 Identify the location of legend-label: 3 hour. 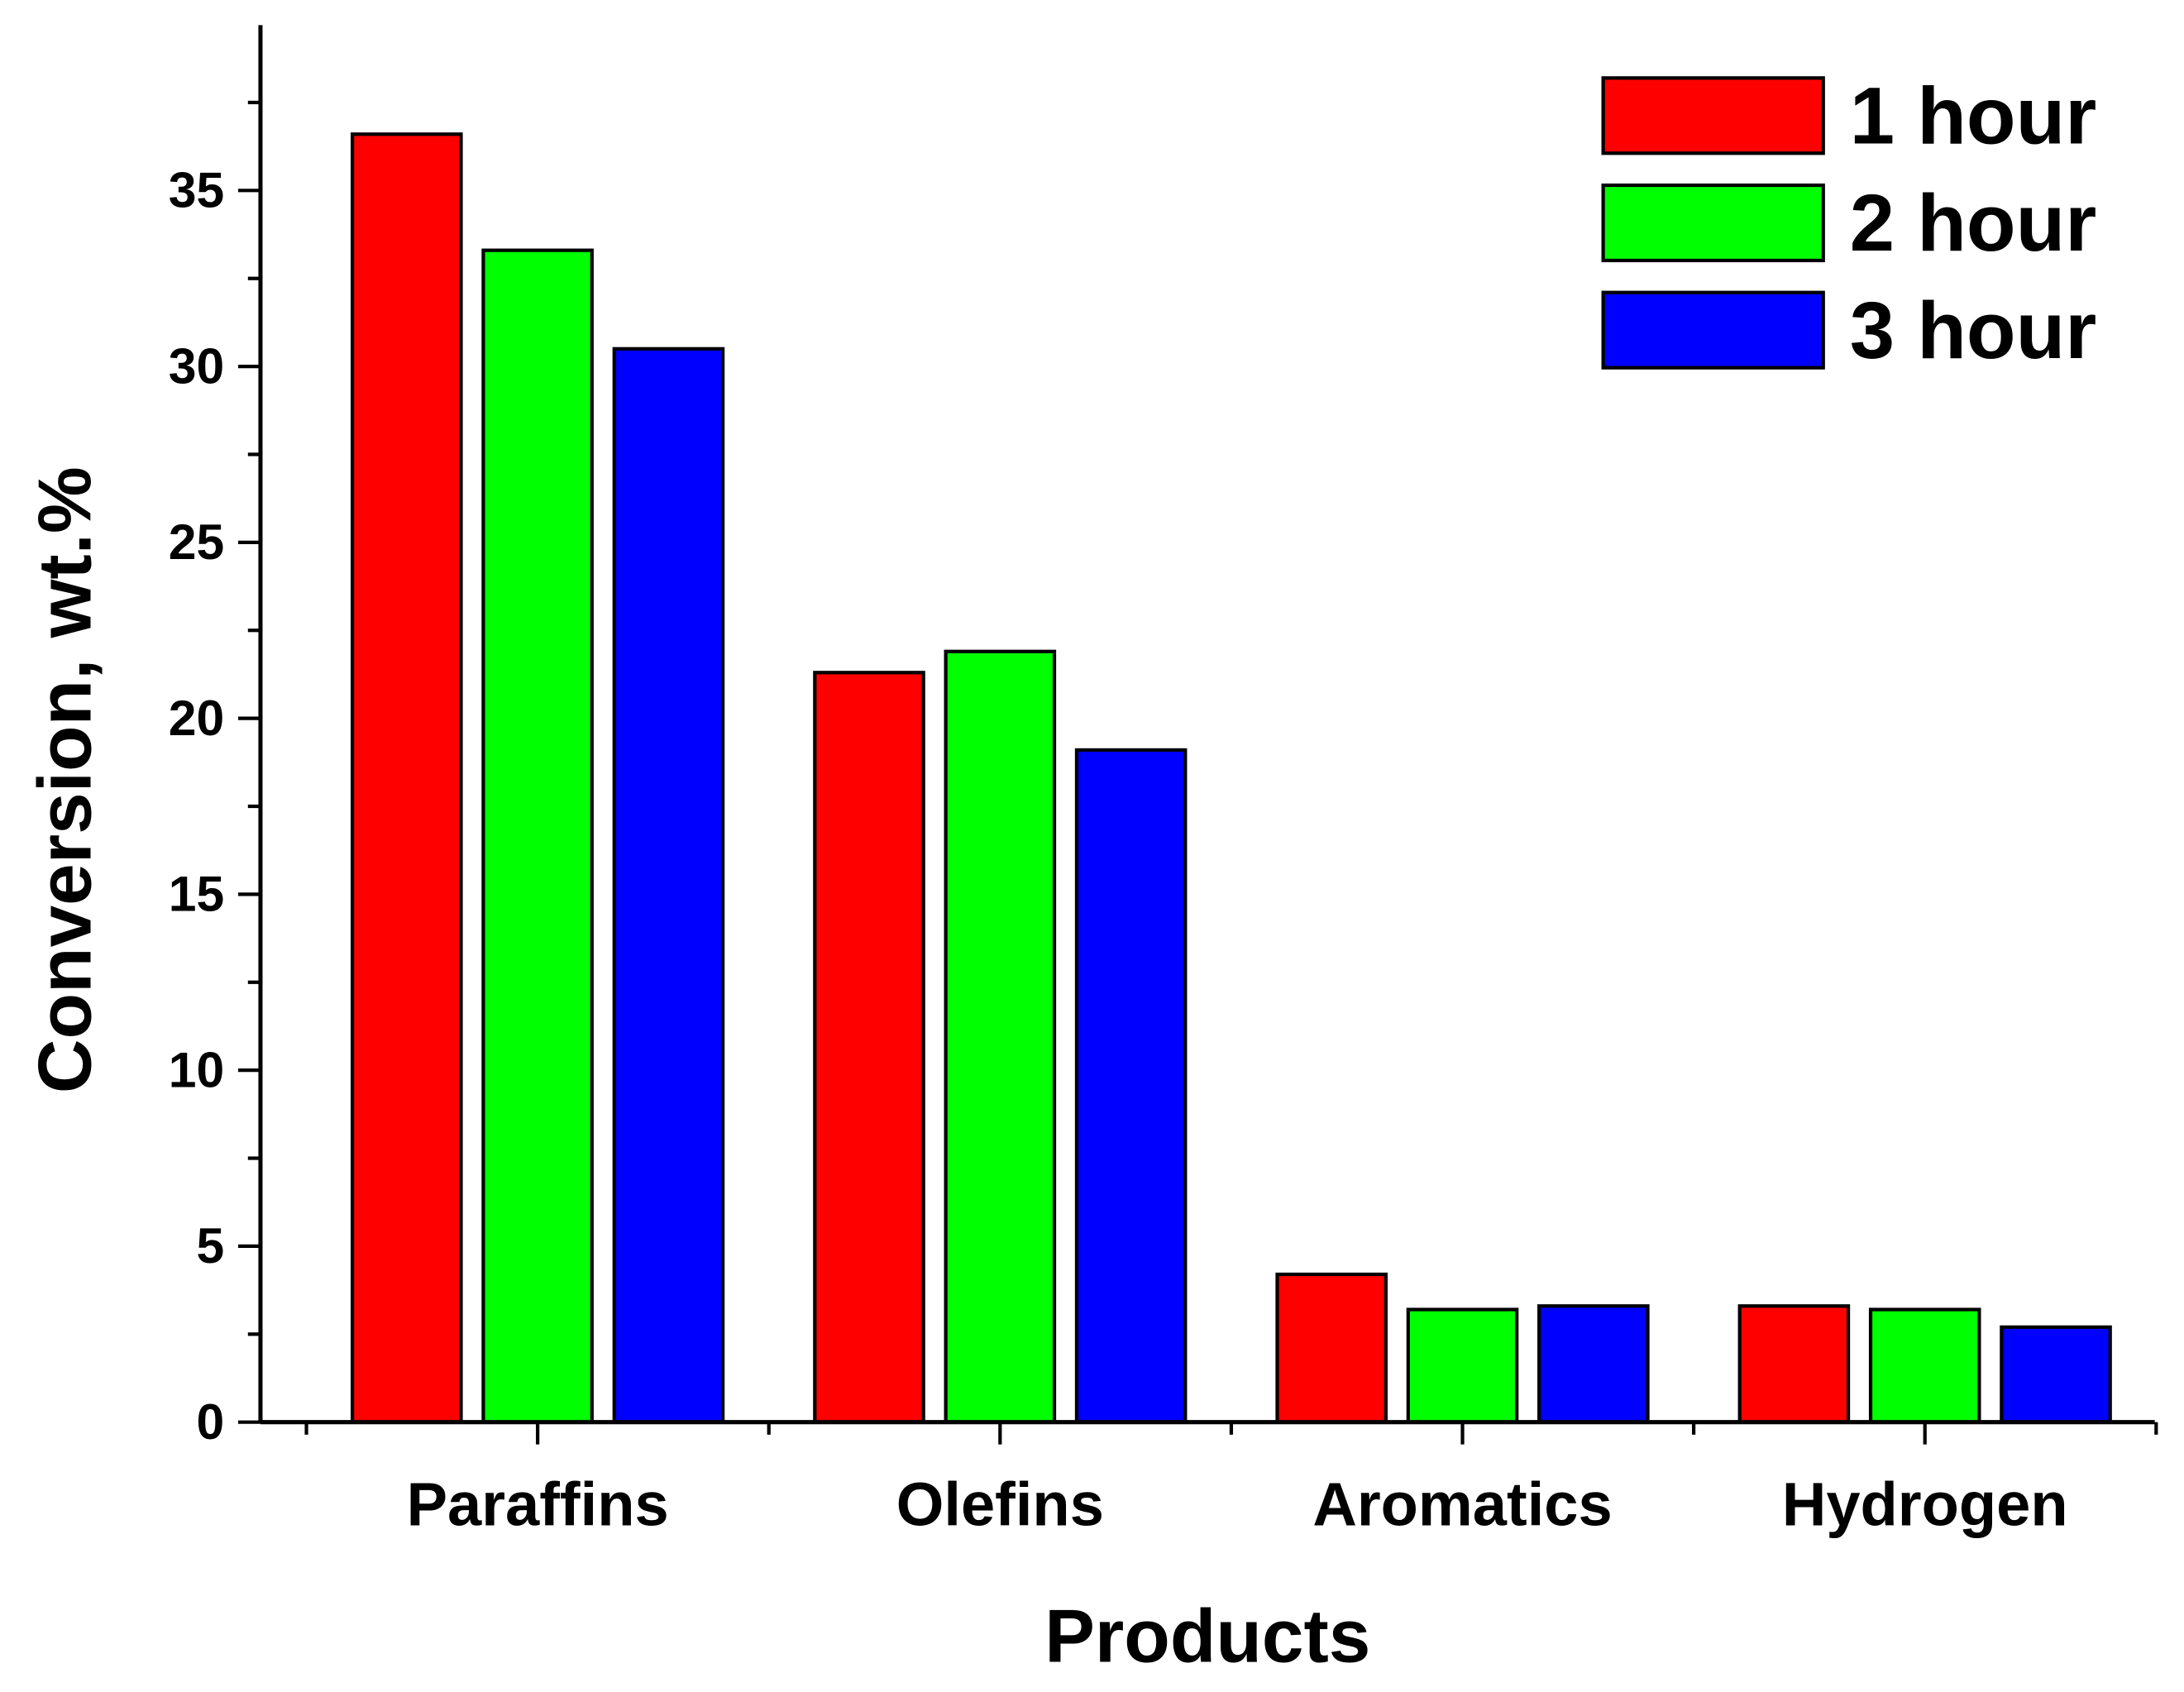
(1973, 330).